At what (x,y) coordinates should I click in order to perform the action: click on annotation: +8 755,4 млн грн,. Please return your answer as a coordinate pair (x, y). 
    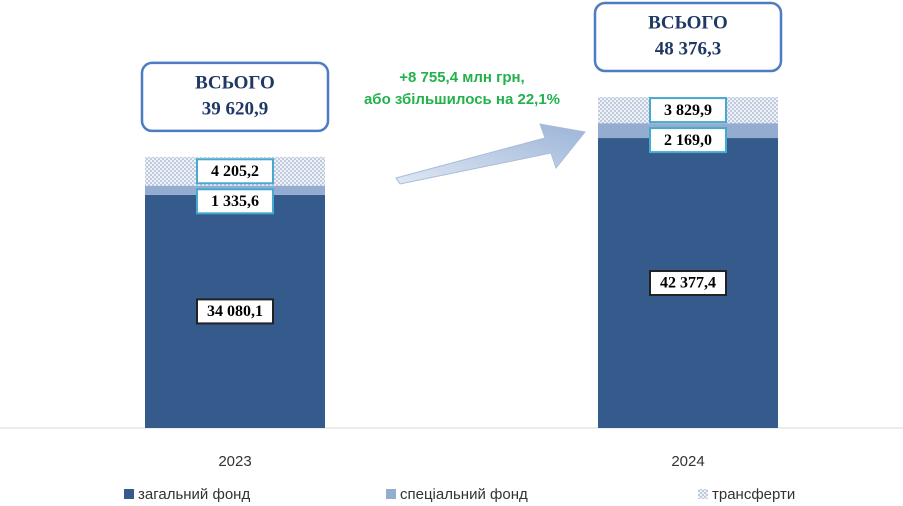
    Looking at the image, I should click on (461, 77).